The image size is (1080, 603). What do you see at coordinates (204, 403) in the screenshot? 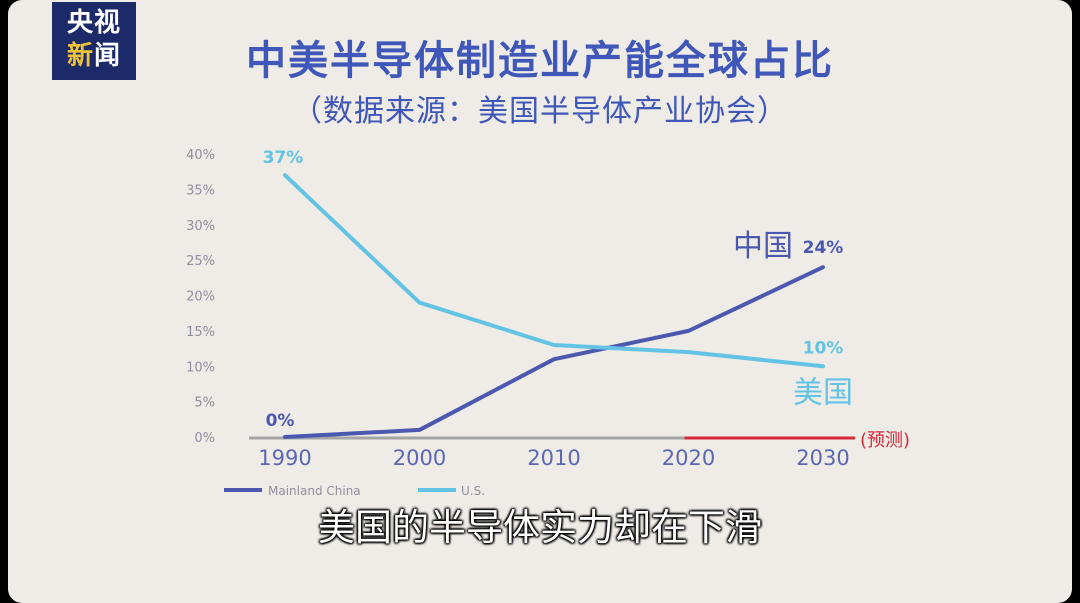
I see `y-tick-label: 5%` at bounding box center [204, 403].